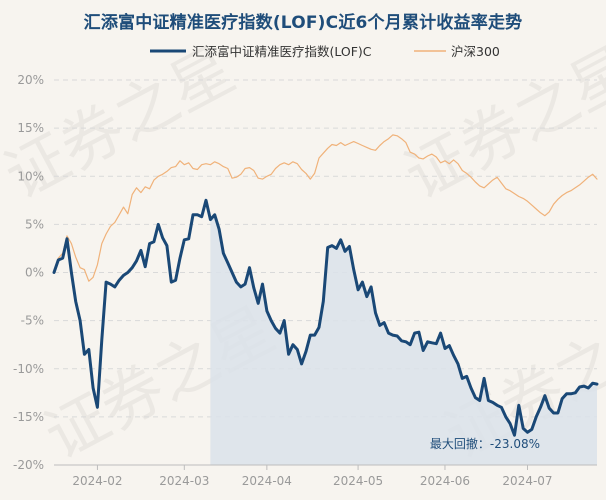  Describe the element at coordinates (358, 481) in the screenshot. I see `x-tick-label: 2024-05` at that location.